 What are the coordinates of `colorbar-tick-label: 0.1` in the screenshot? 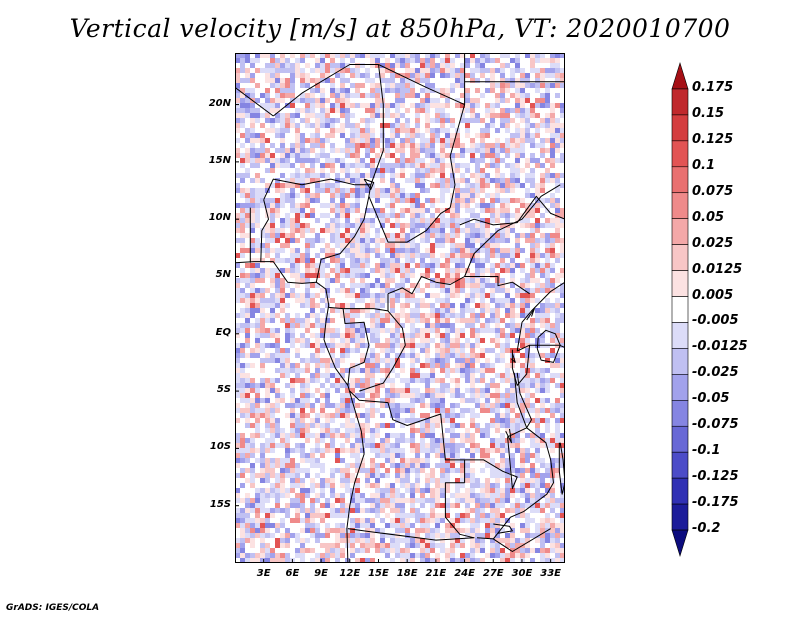 It's located at (704, 165).